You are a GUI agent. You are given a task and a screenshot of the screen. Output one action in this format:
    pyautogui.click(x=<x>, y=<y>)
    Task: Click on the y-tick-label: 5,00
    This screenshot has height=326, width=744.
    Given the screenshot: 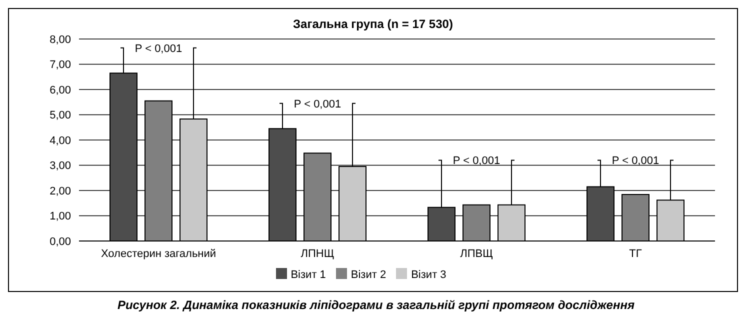 What is the action you would take?
    pyautogui.click(x=60, y=116)
    